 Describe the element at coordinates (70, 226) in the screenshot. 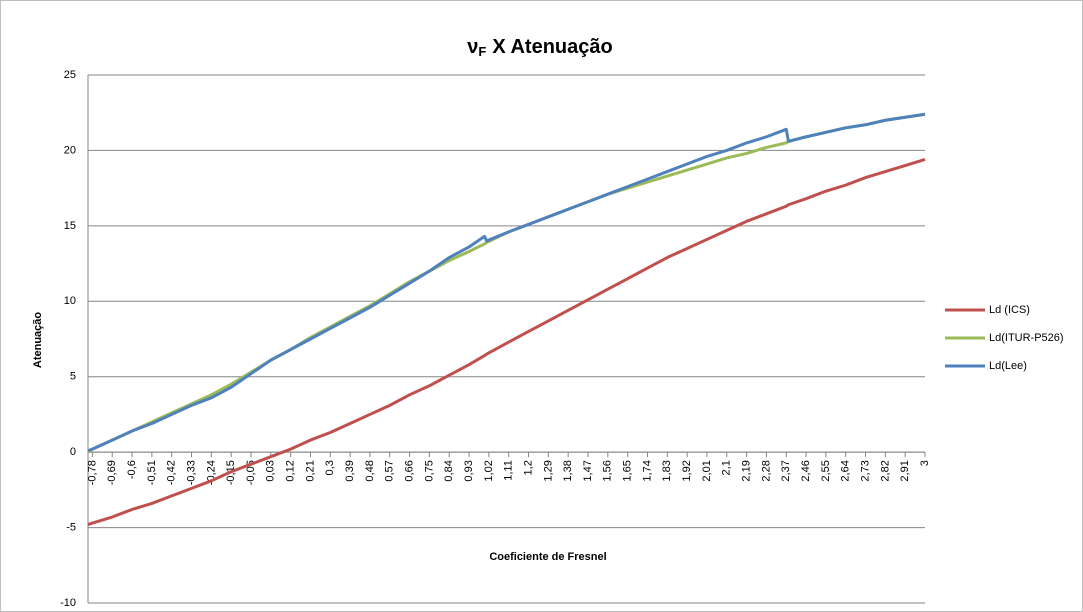

I see `y-tick-label: 15` at that location.